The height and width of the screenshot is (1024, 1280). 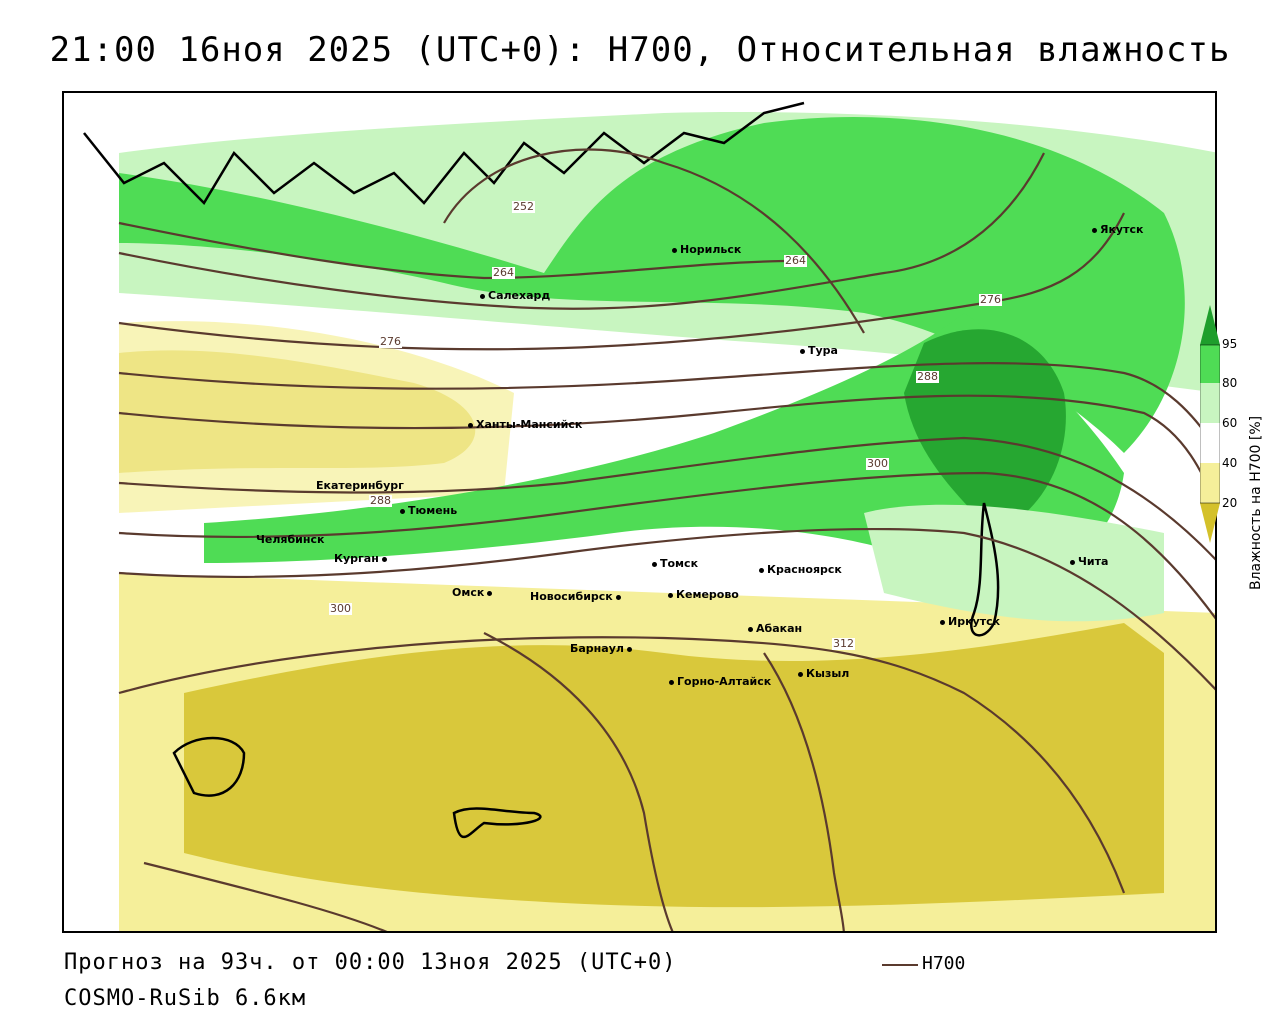 I want to click on contour-label: 312, so click(x=843, y=643).